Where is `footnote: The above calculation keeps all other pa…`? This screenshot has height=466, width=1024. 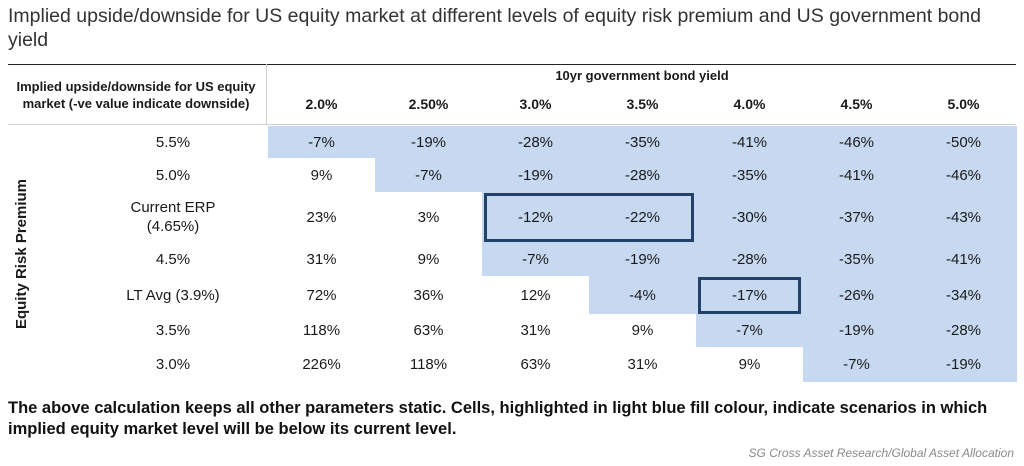
footnote: The above calculation keeps all other pa… is located at coordinates (498, 418).